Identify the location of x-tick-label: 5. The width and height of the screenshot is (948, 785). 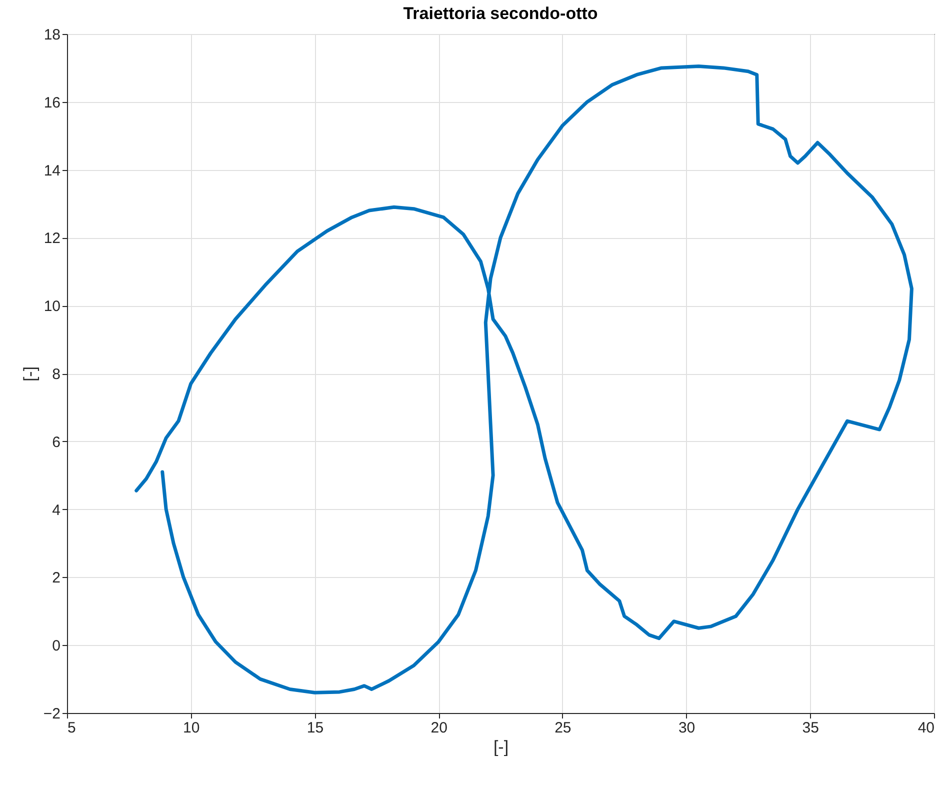
(72, 728).